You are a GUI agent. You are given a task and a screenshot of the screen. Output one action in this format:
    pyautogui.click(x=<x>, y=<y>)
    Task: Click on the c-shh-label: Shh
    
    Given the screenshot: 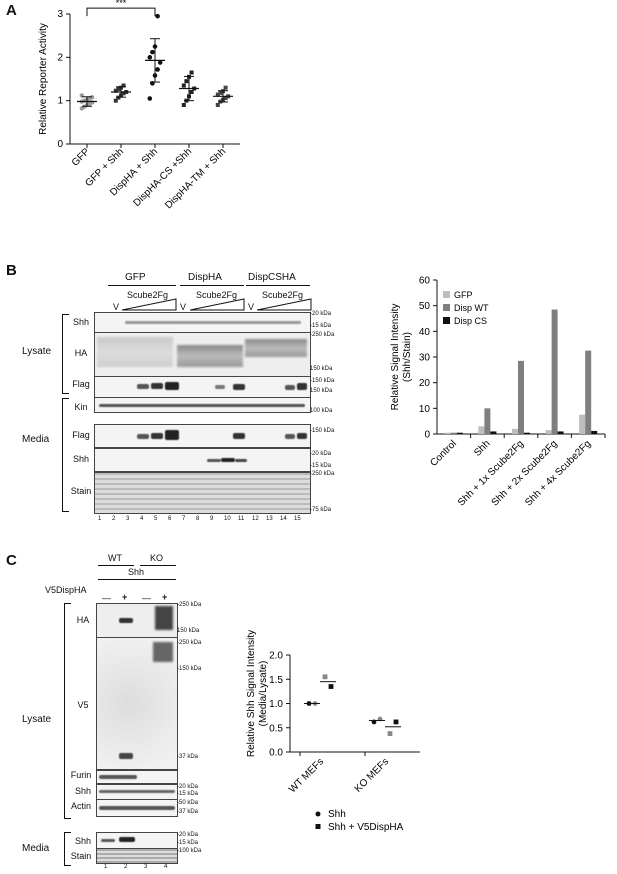 What is the action you would take?
    pyautogui.click(x=136, y=572)
    